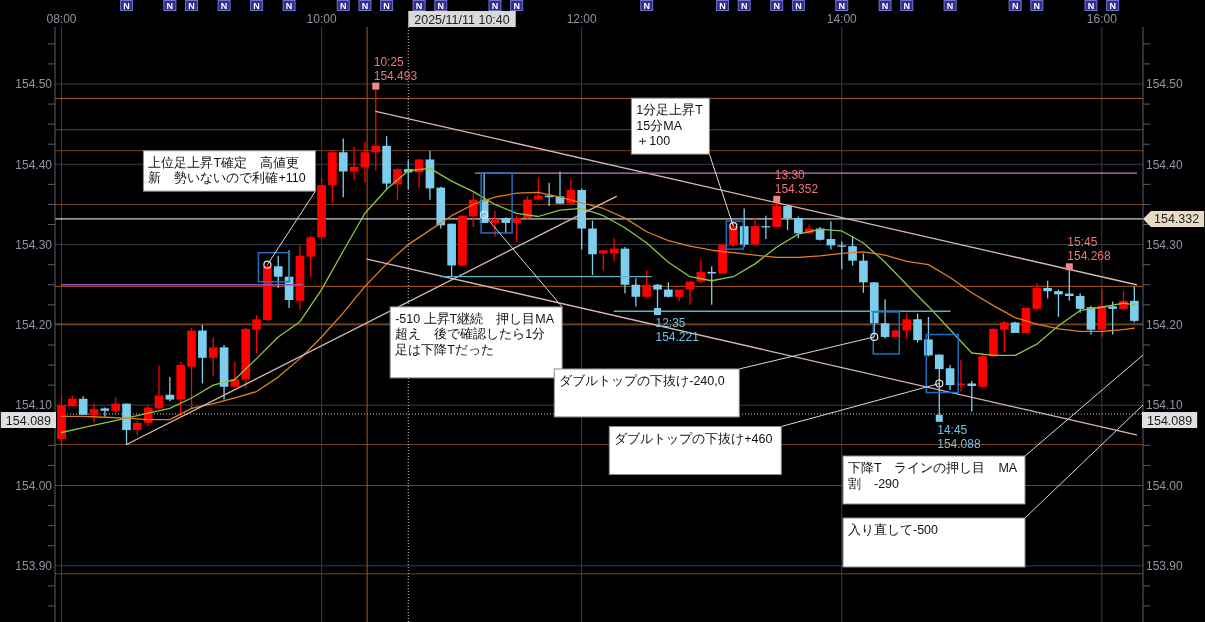 This screenshot has width=1205, height=622. I want to click on y-tick-label: 154.20, so click(33, 325).